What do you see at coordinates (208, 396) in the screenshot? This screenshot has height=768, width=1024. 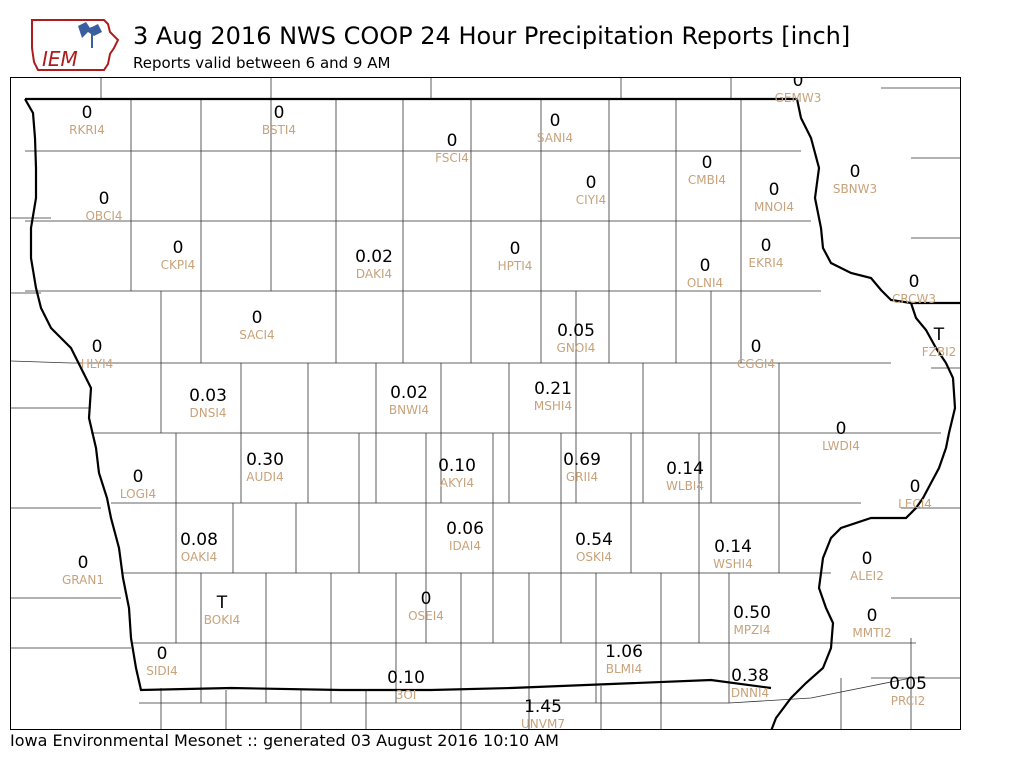 I see `station-value: 0.03` at bounding box center [208, 396].